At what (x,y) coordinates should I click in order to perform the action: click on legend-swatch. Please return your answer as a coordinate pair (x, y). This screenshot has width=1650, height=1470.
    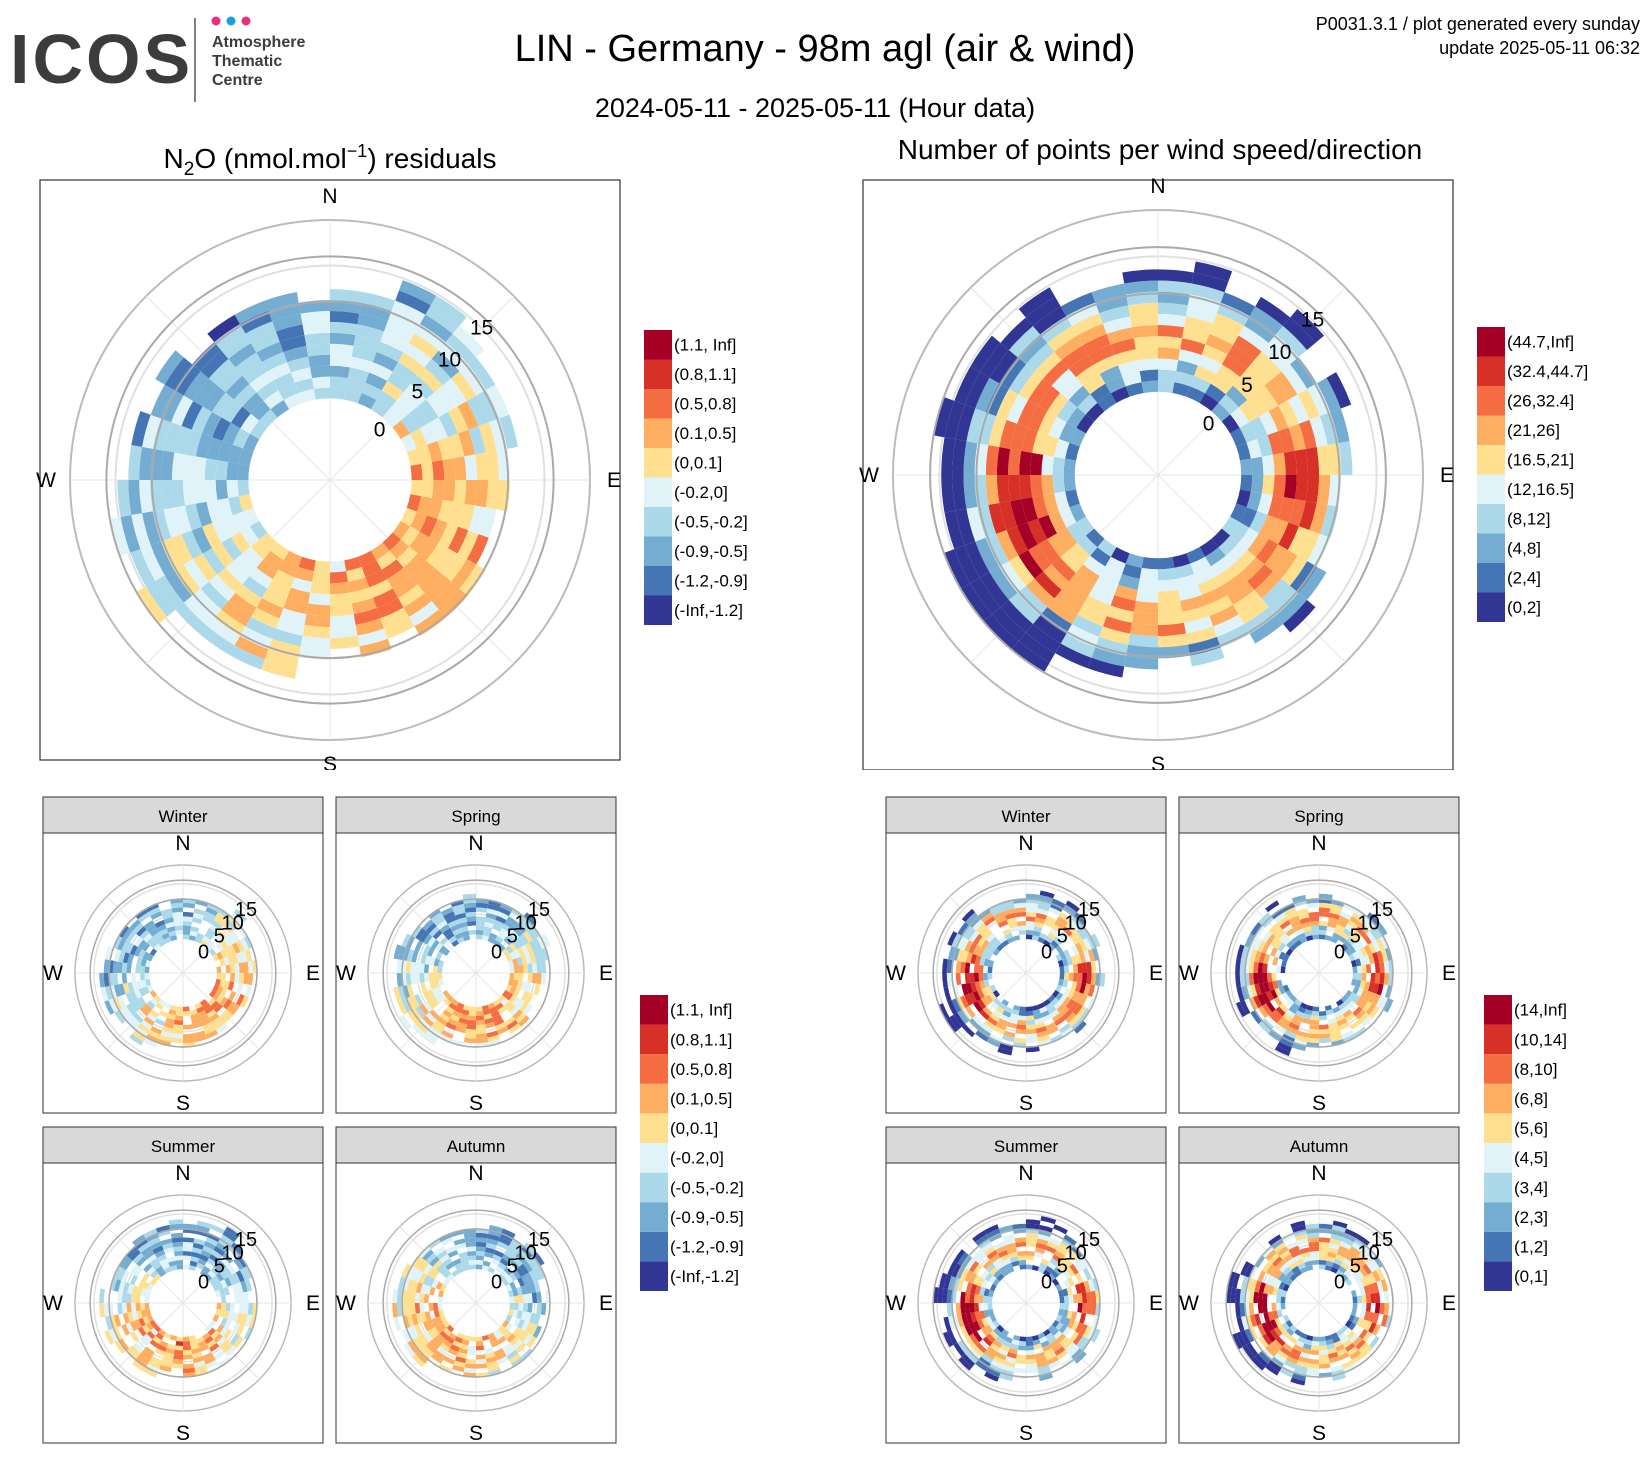
    Looking at the image, I should click on (1491, 401).